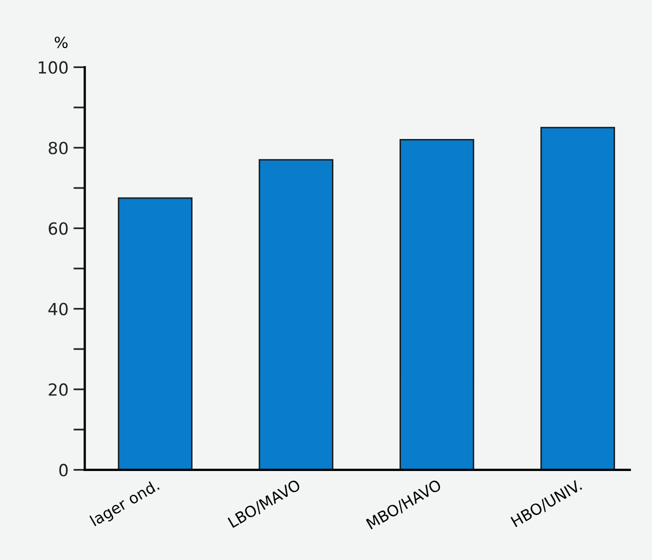  Describe the element at coordinates (63, 470) in the screenshot. I see `y-tick-label: 0` at that location.